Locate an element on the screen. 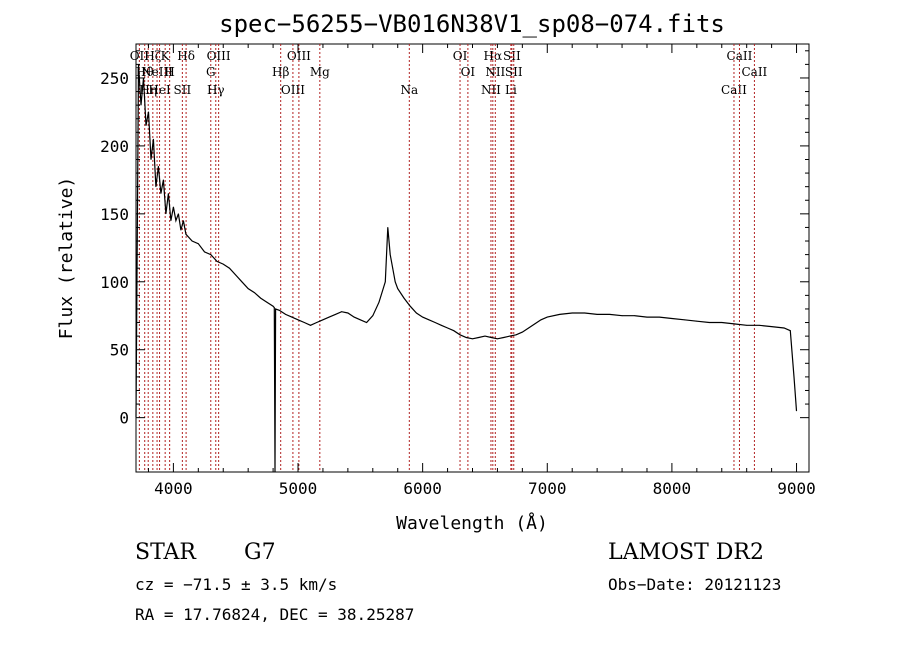 The width and height of the screenshot is (900, 654). x-tick-label: 6000 is located at coordinates (422, 488).